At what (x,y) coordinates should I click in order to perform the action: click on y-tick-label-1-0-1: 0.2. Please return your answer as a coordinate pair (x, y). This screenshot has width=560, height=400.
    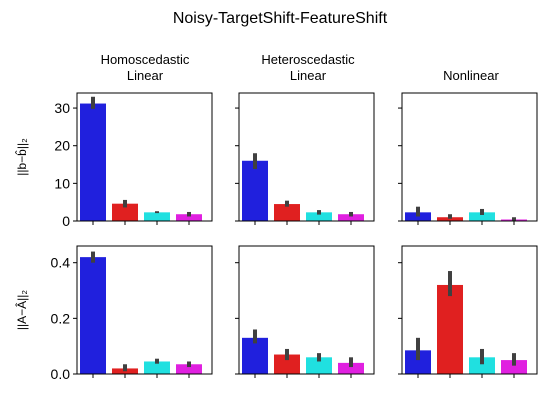
    Looking at the image, I should click on (61, 318).